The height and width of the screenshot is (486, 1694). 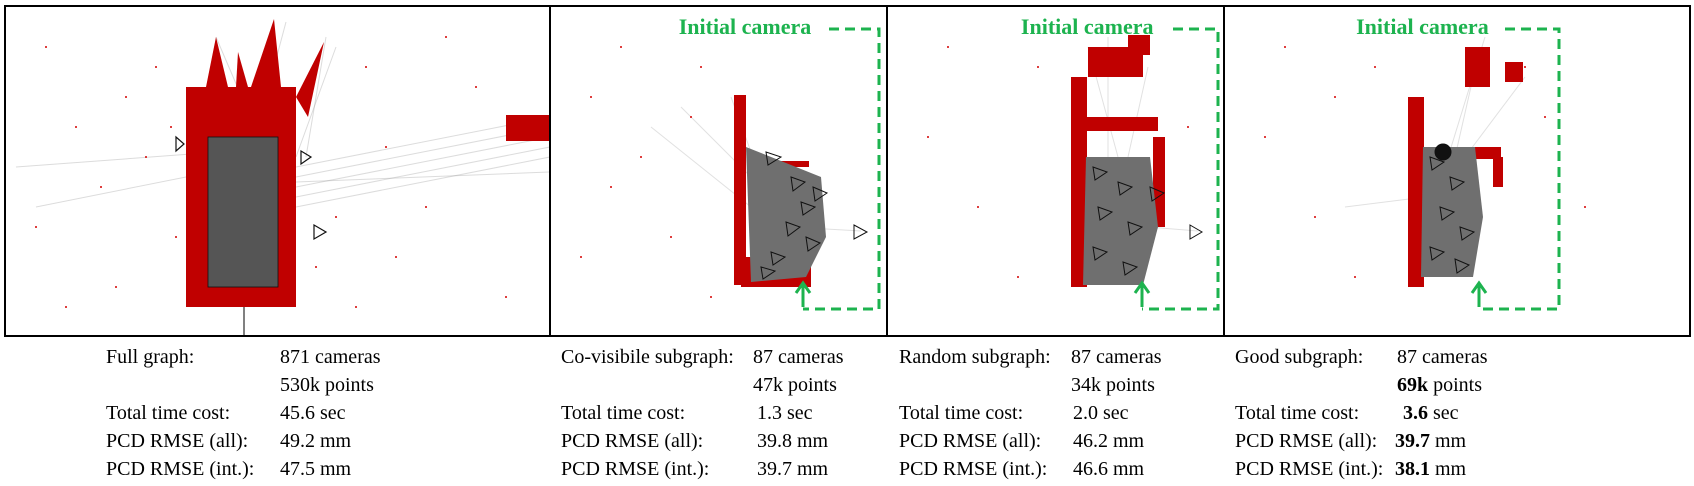 What do you see at coordinates (1448, 441) in the screenshot?
I see `caption-rmse-all: mm` at bounding box center [1448, 441].